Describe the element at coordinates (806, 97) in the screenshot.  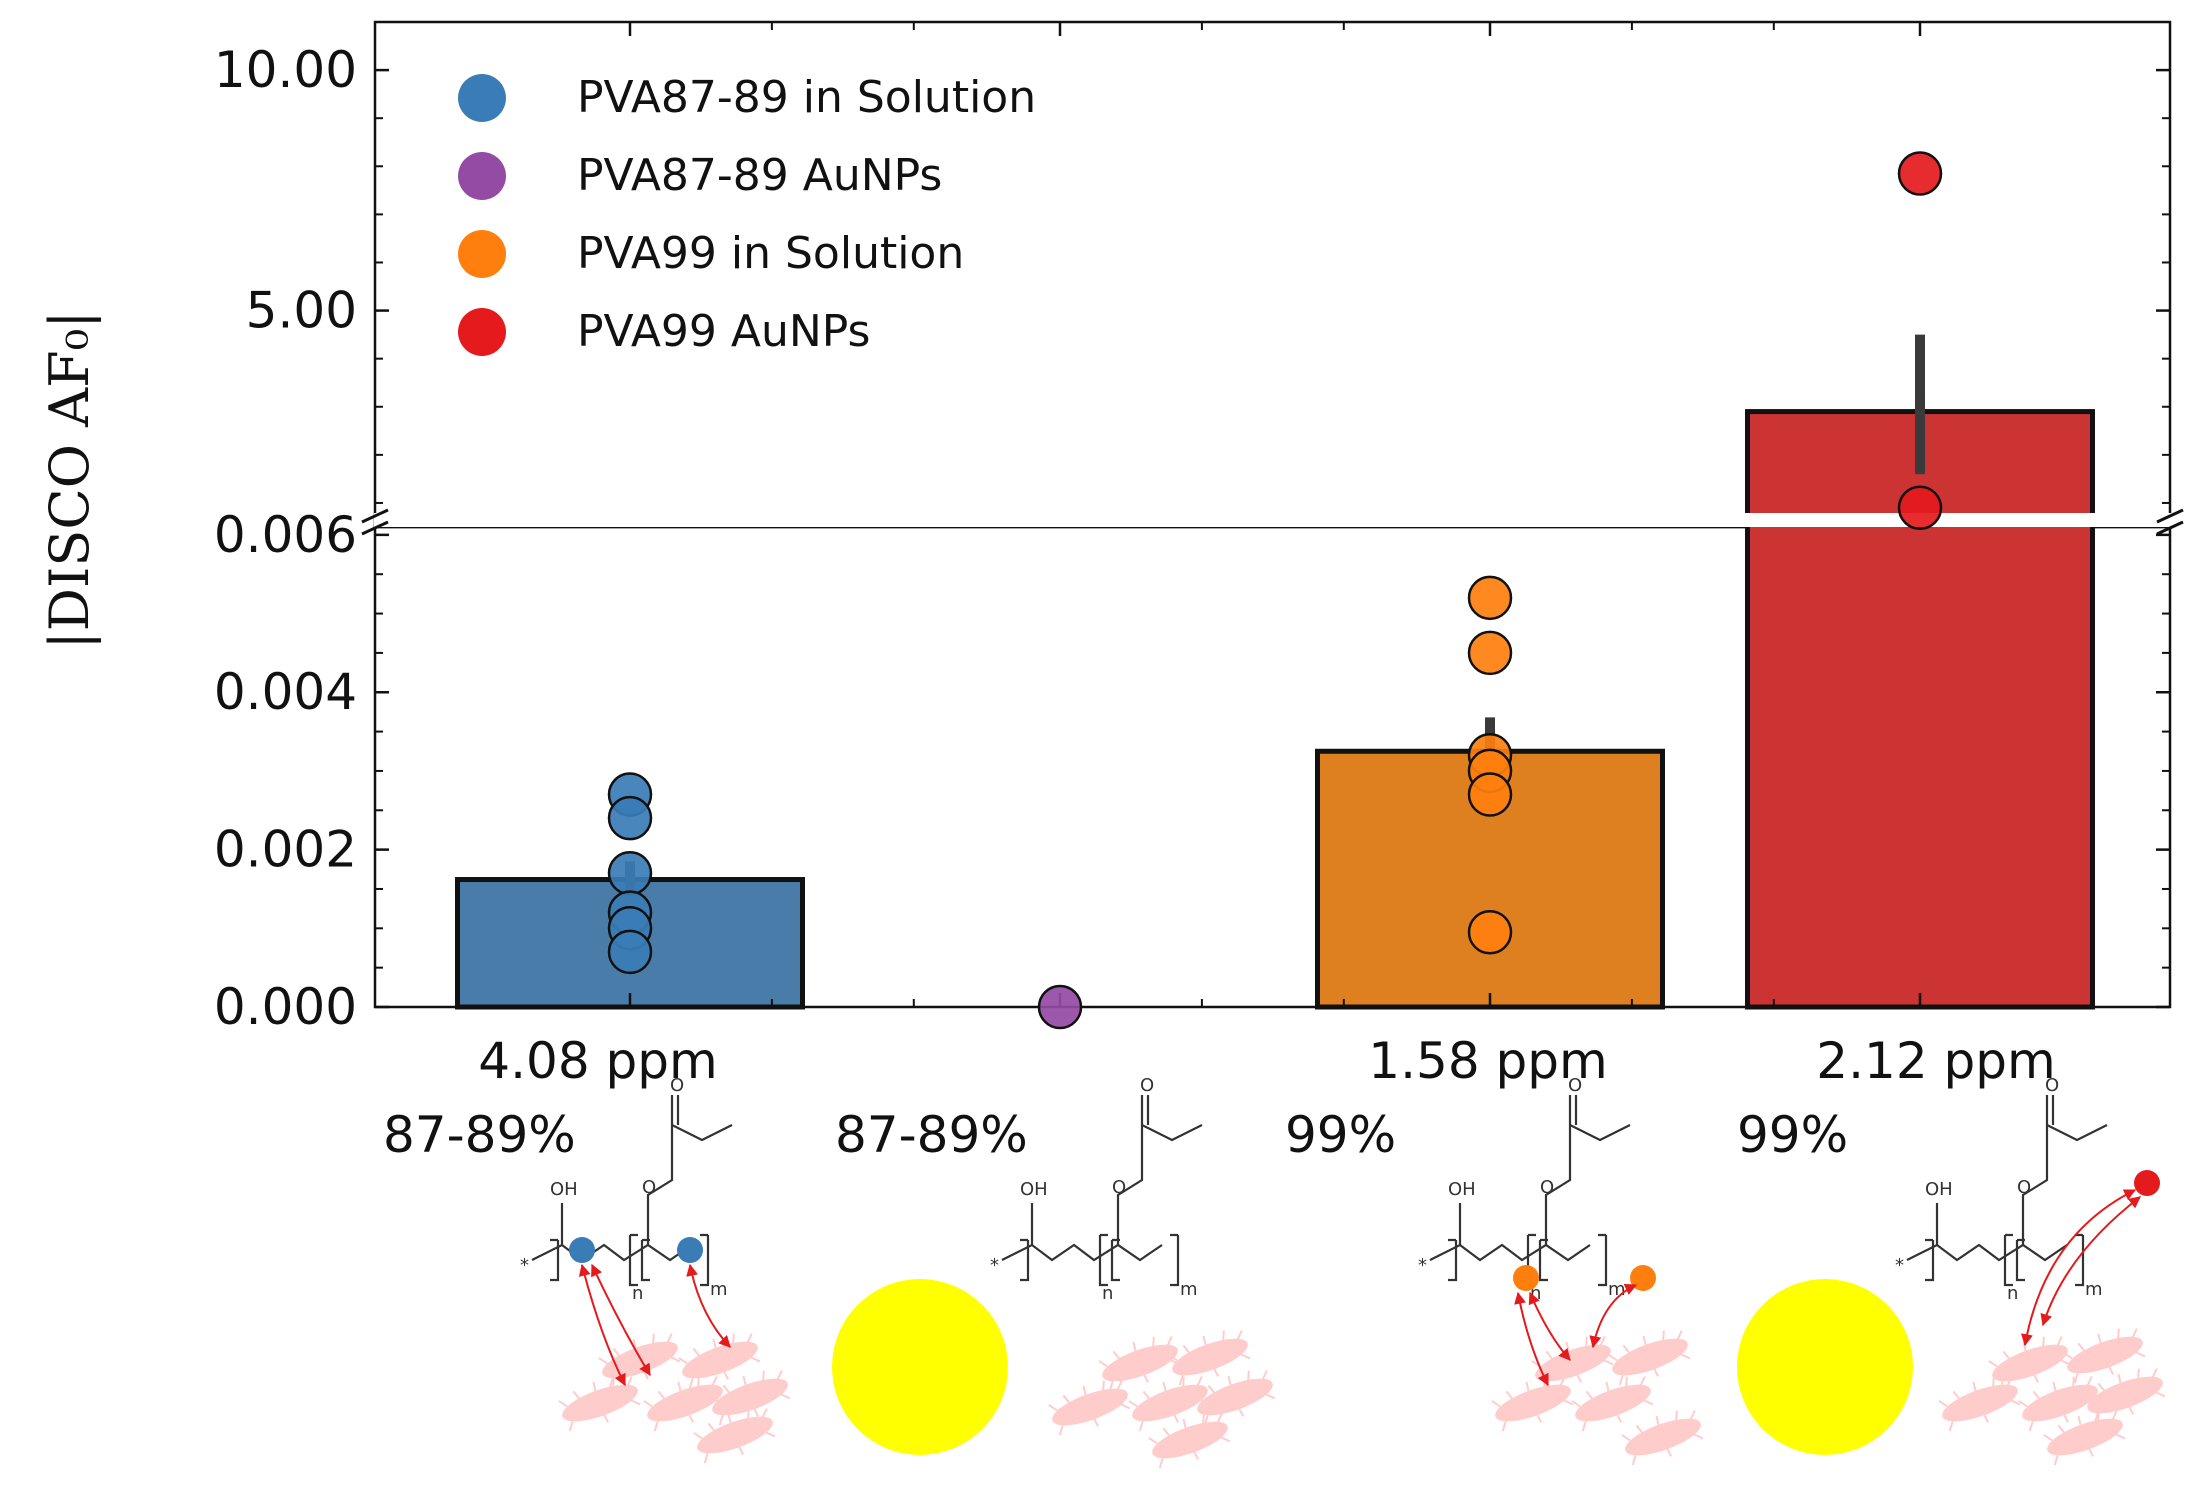
I see `legend-label-pva87-solution: PVA87-89 in Solution` at that location.